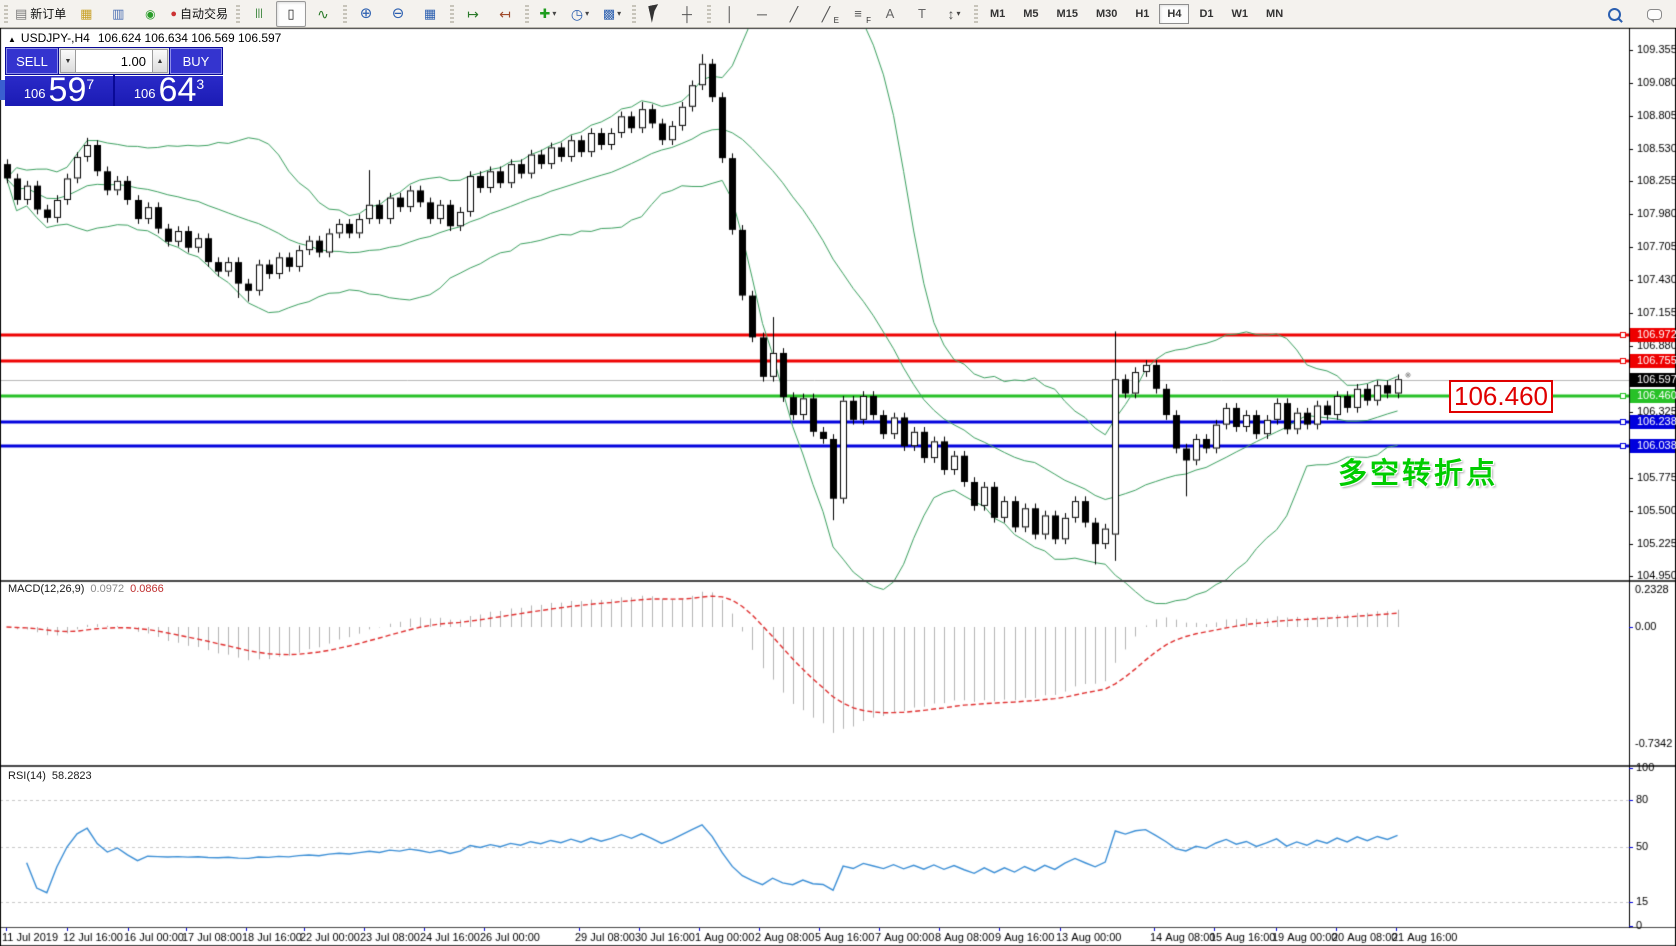  What do you see at coordinates (587, 13) in the screenshot?
I see `periods-dropdown-caret: ▾` at bounding box center [587, 13].